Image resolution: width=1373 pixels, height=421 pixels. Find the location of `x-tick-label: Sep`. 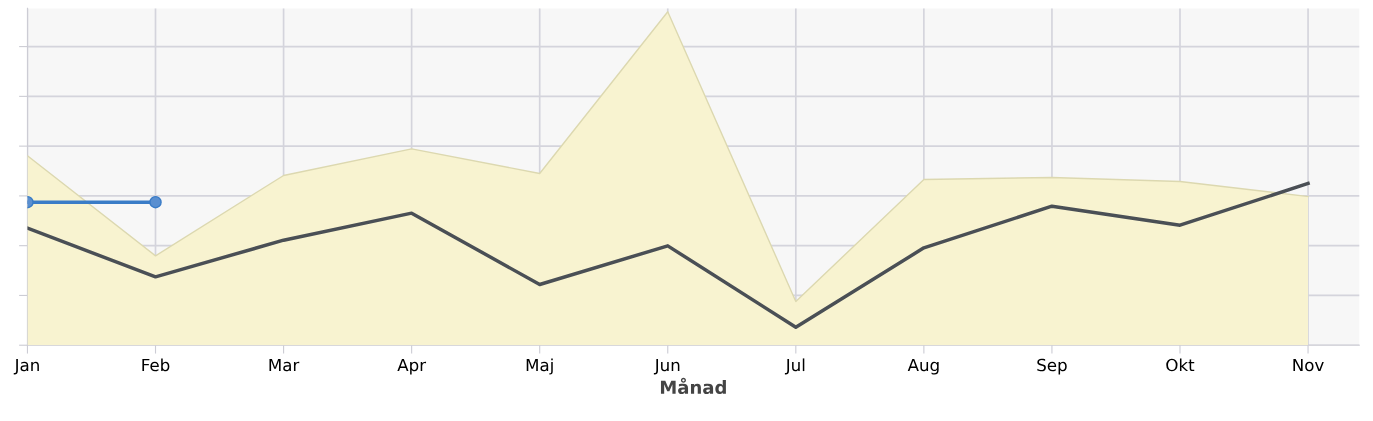

x-tick-label: Sep is located at coordinates (1052, 366).